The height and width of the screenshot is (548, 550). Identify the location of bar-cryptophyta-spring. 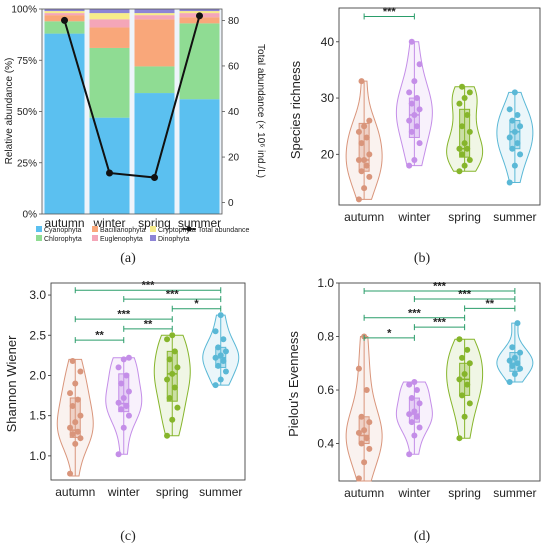
(154, 14).